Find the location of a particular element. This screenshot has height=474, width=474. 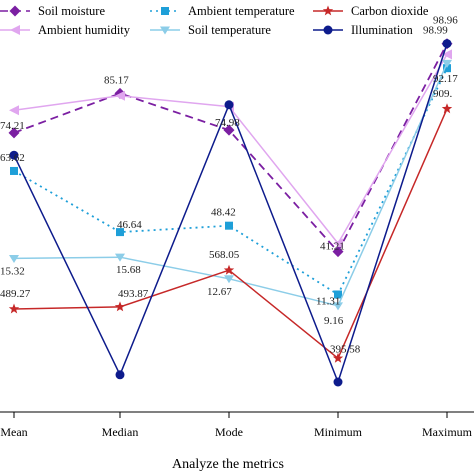

x-tick-label: Mode is located at coordinates (229, 432).